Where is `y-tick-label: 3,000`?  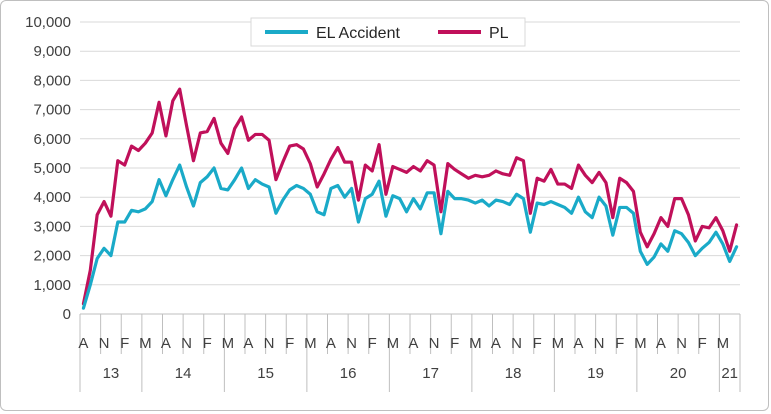
y-tick-label: 3,000 is located at coordinates (52, 226).